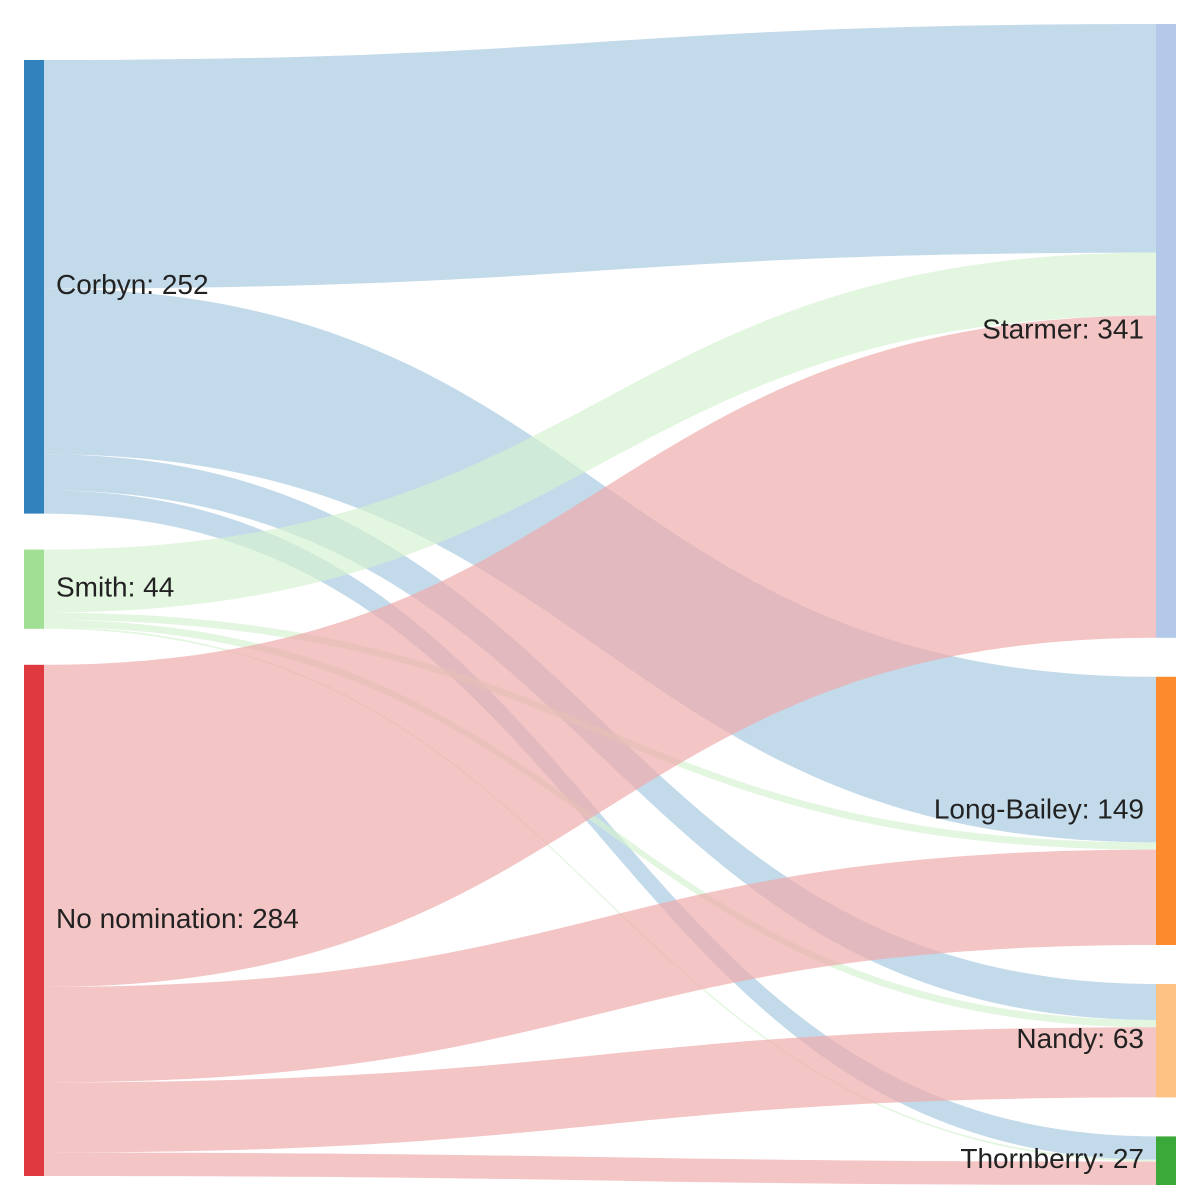  Describe the element at coordinates (600, 1090) in the screenshot. I see `link-no-nomination-to-nandy` at that location.